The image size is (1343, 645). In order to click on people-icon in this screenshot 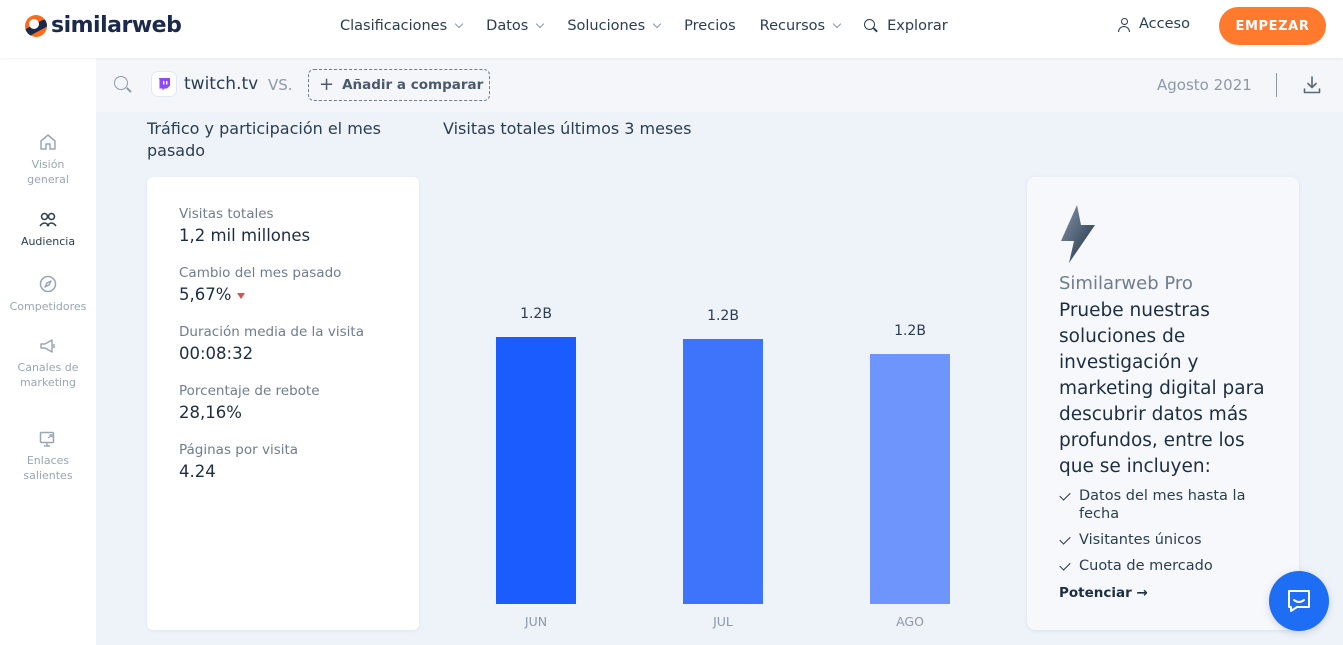, I will do `click(48, 219)`.